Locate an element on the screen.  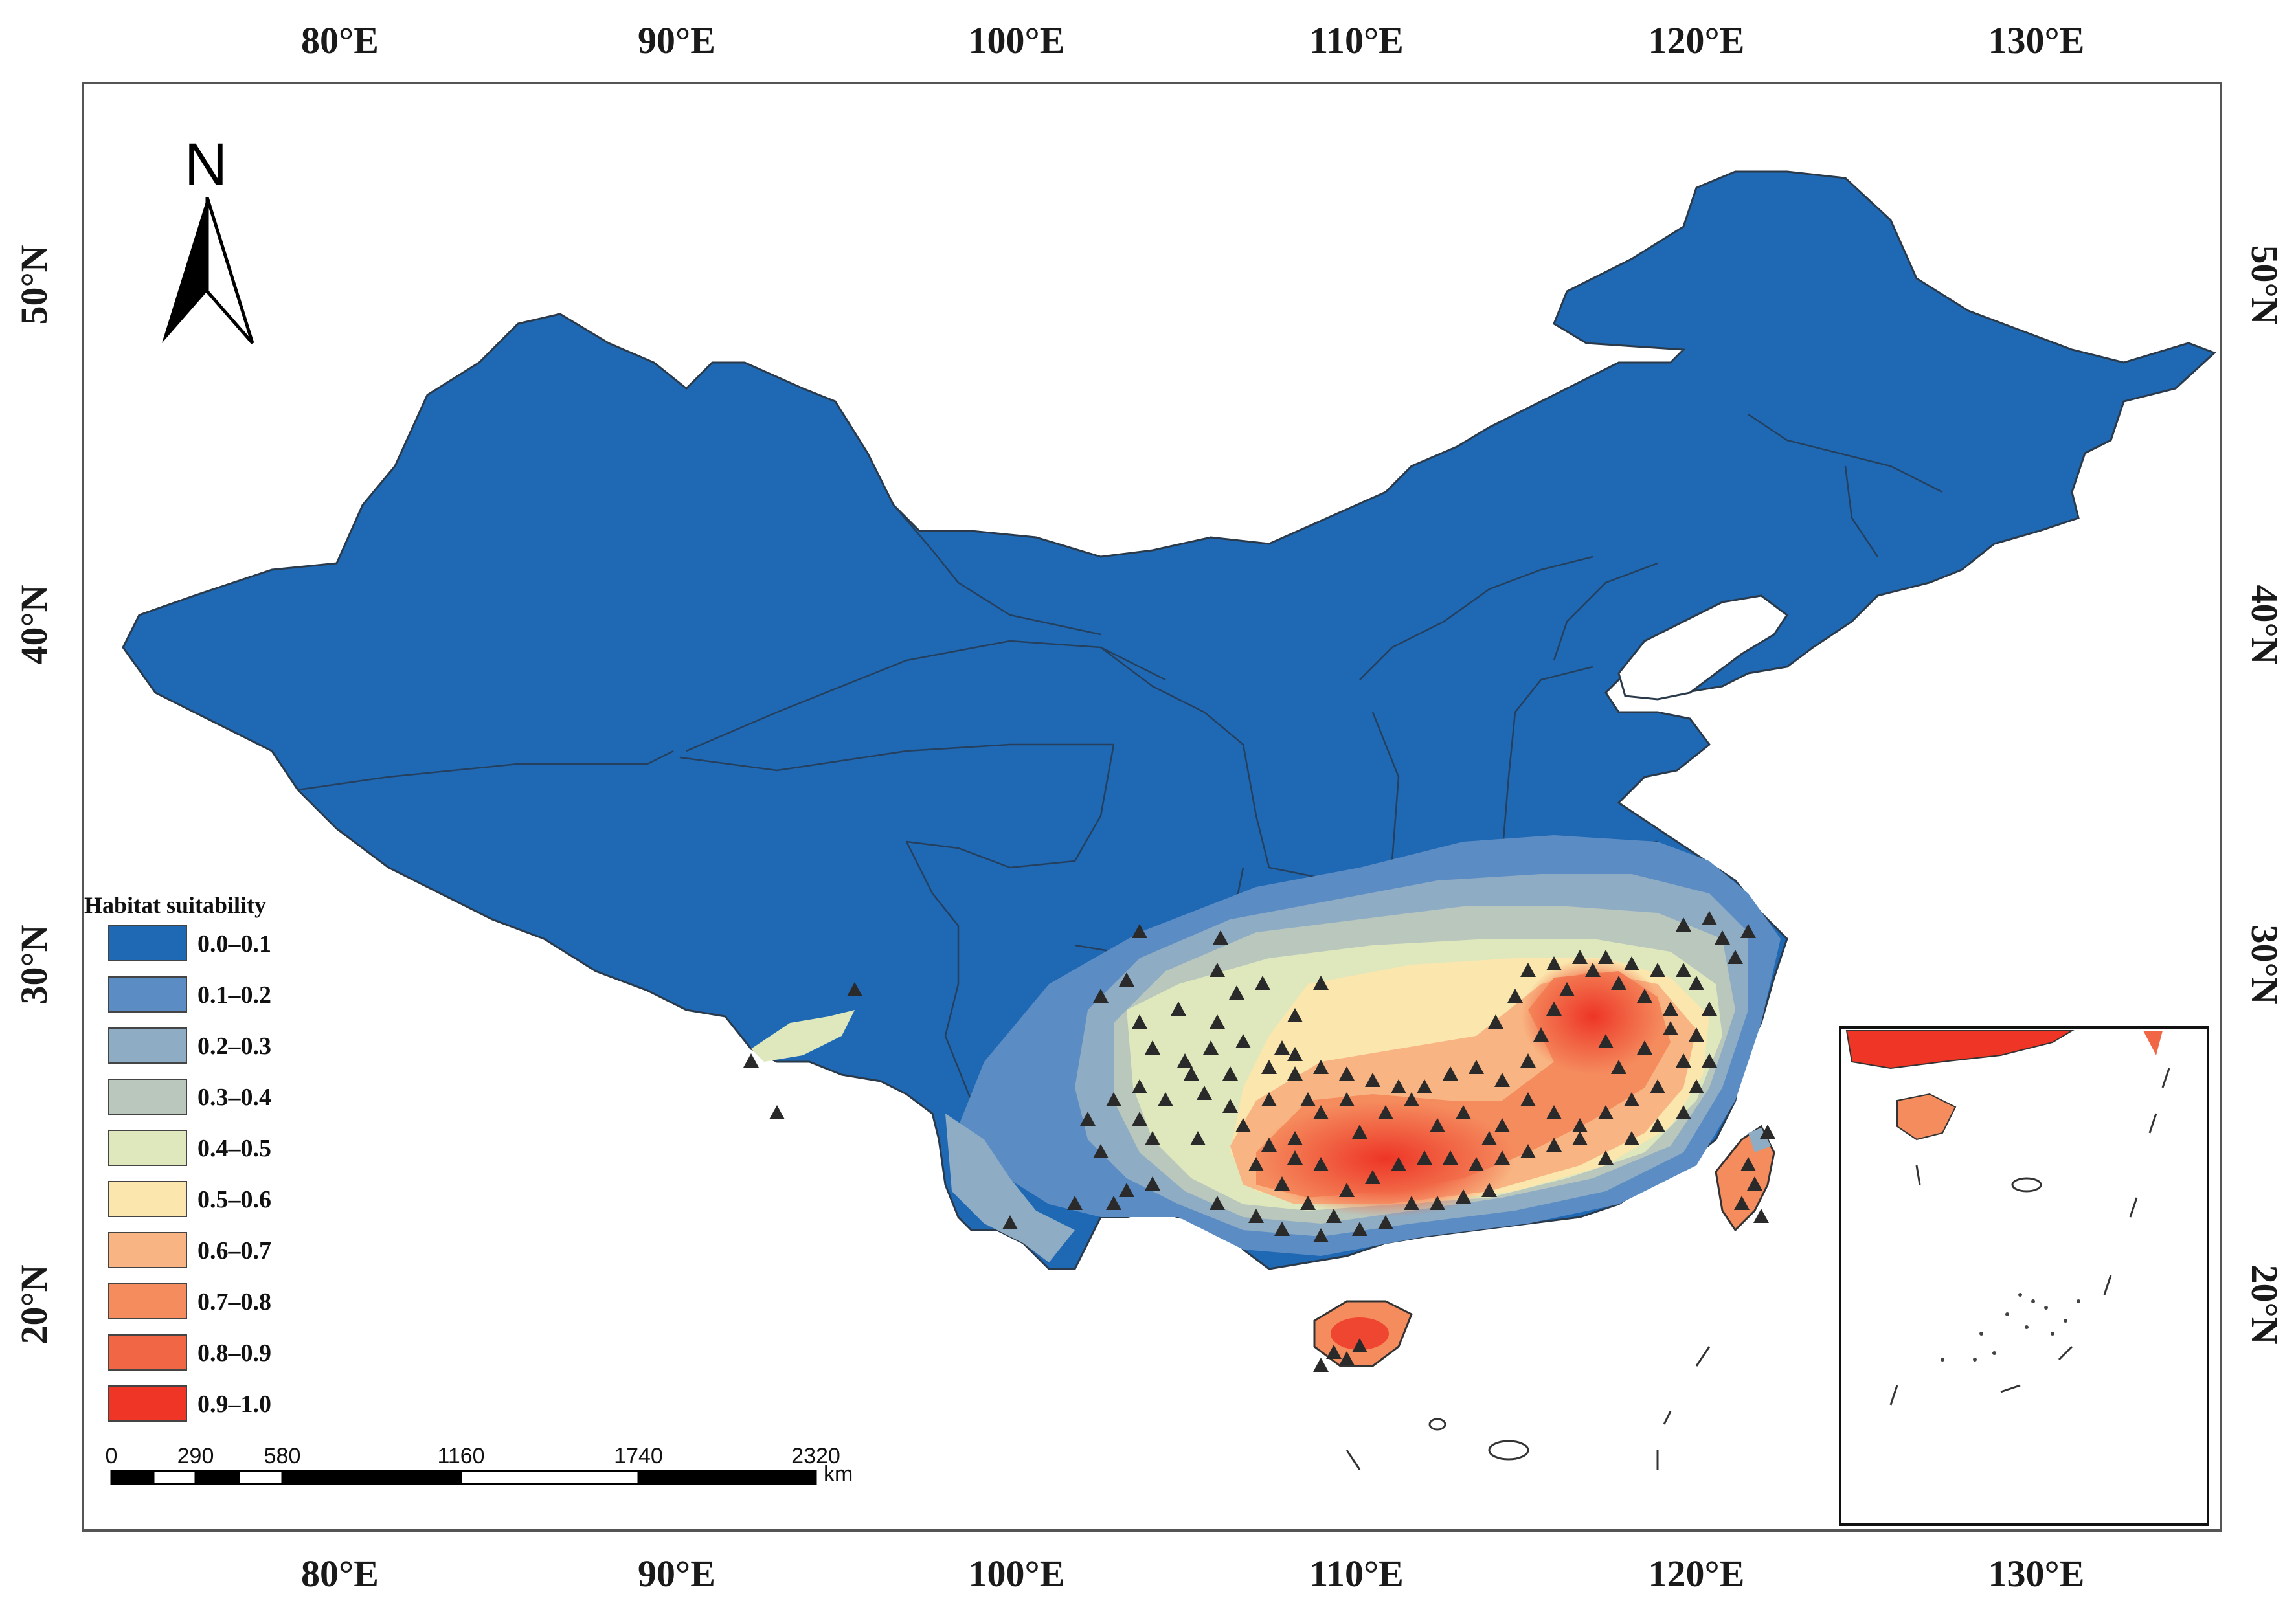
latitude-labels-right: 50°N 40°N 30°N 20°N is located at coordinates (2265, 794).